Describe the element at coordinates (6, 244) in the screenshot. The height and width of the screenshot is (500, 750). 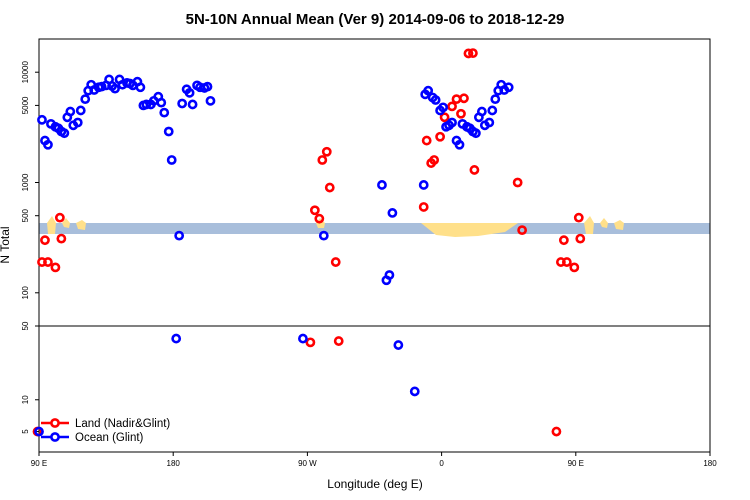
I see `y-axis-label: N Total` at that location.